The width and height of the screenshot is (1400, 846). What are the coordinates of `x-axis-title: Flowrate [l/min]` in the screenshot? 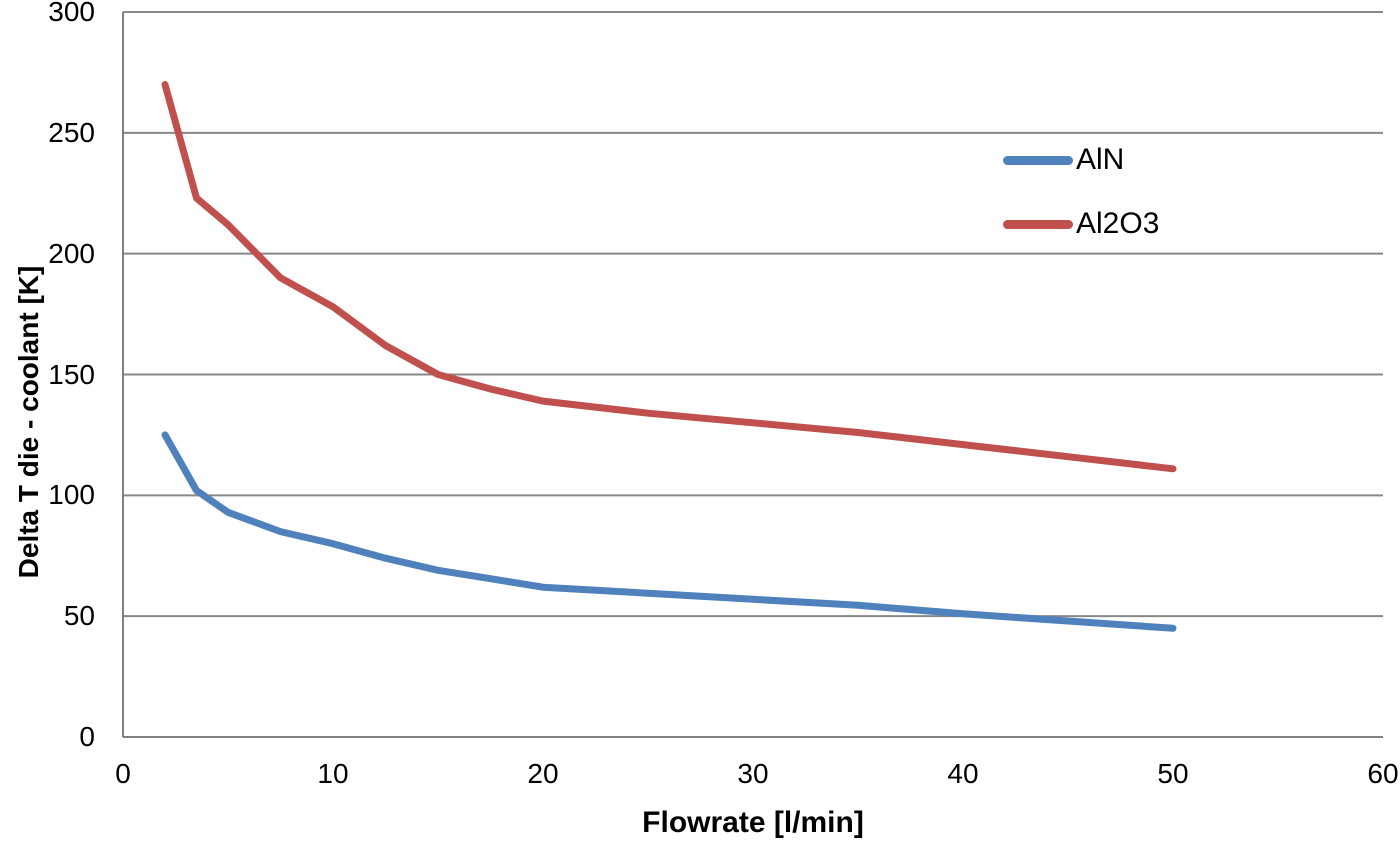 It's located at (753, 822).